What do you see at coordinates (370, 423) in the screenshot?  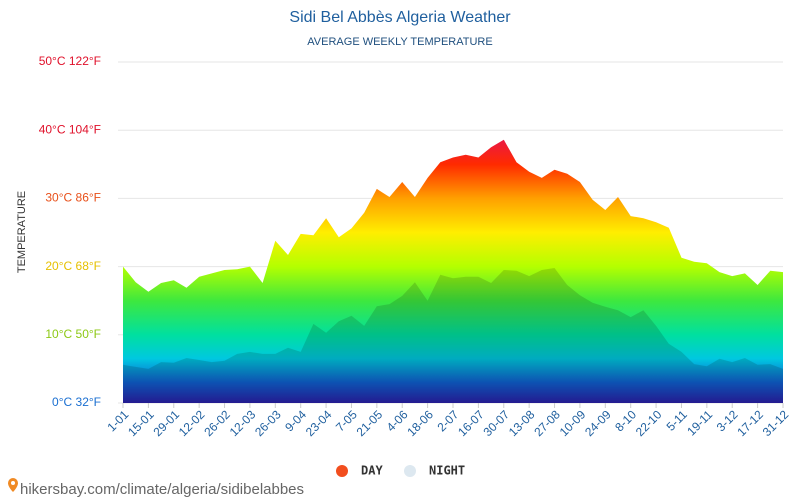 I see `x-tick-label: 21-05` at bounding box center [370, 423].